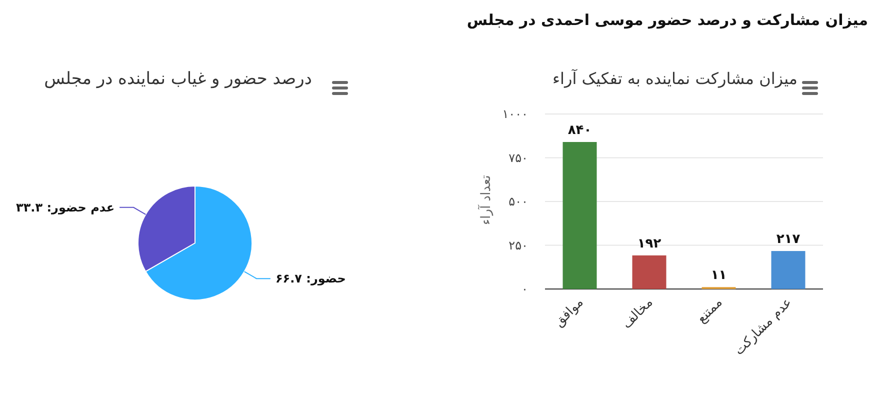 The height and width of the screenshot is (410, 890). Describe the element at coordinates (764, 327) in the screenshot. I see `x-tick-label: عدم مشارکت` at that location.